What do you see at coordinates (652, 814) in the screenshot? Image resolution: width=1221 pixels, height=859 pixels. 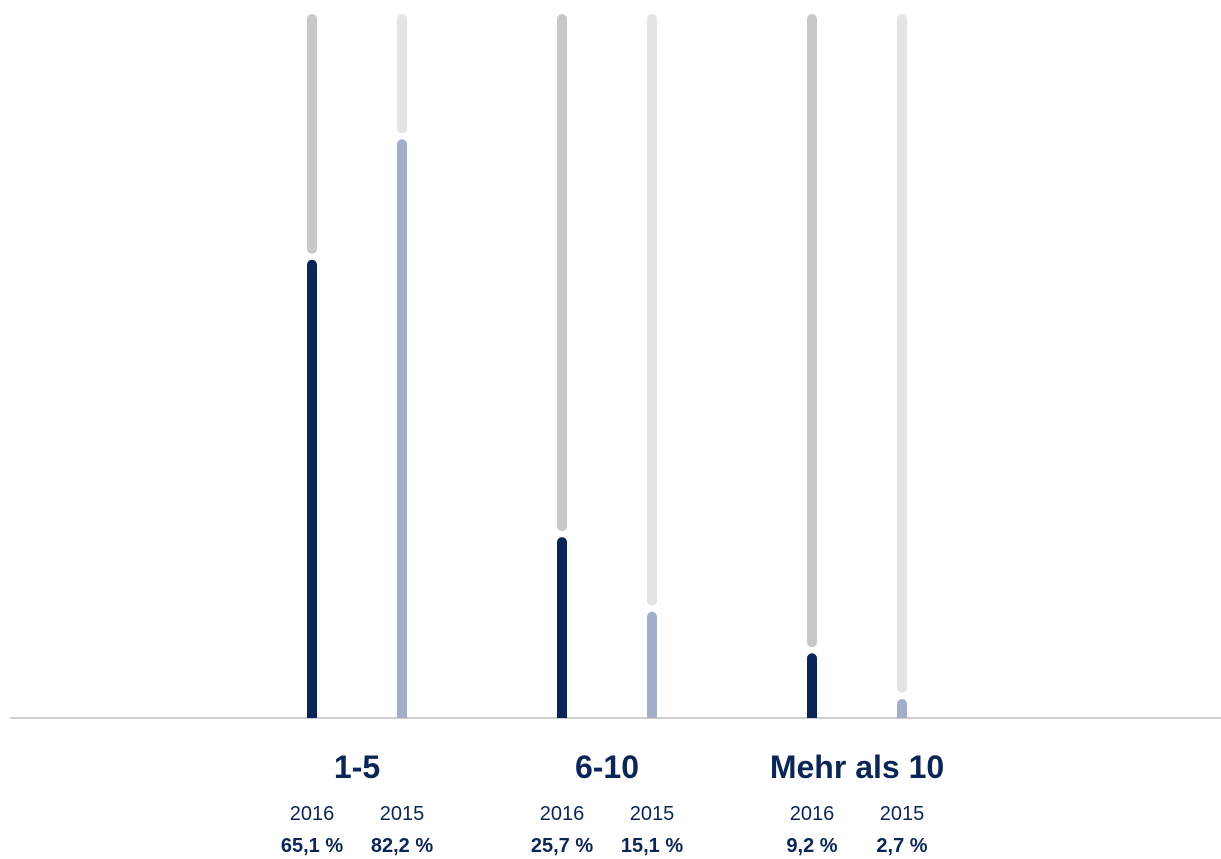 I see `year-label-2015-2: 2015` at bounding box center [652, 814].